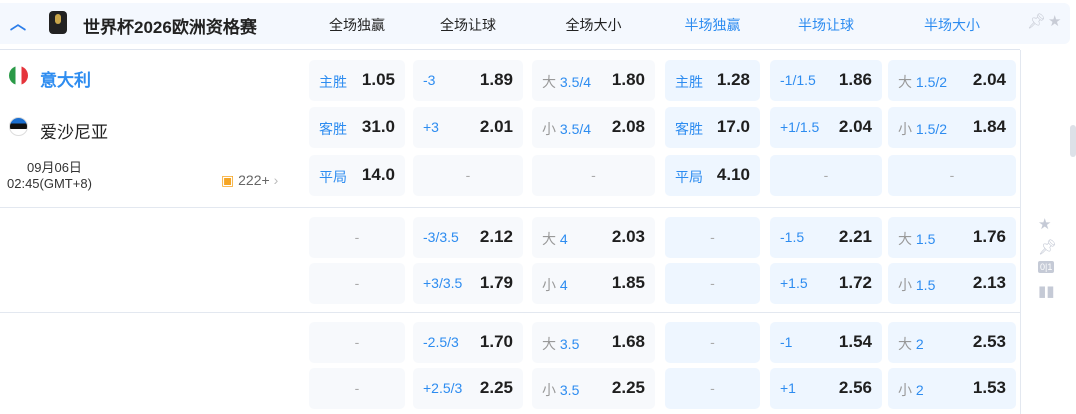  What do you see at coordinates (826, 80) in the screenshot?
I see `odds-cell: -1/1.5 1.86` at bounding box center [826, 80].